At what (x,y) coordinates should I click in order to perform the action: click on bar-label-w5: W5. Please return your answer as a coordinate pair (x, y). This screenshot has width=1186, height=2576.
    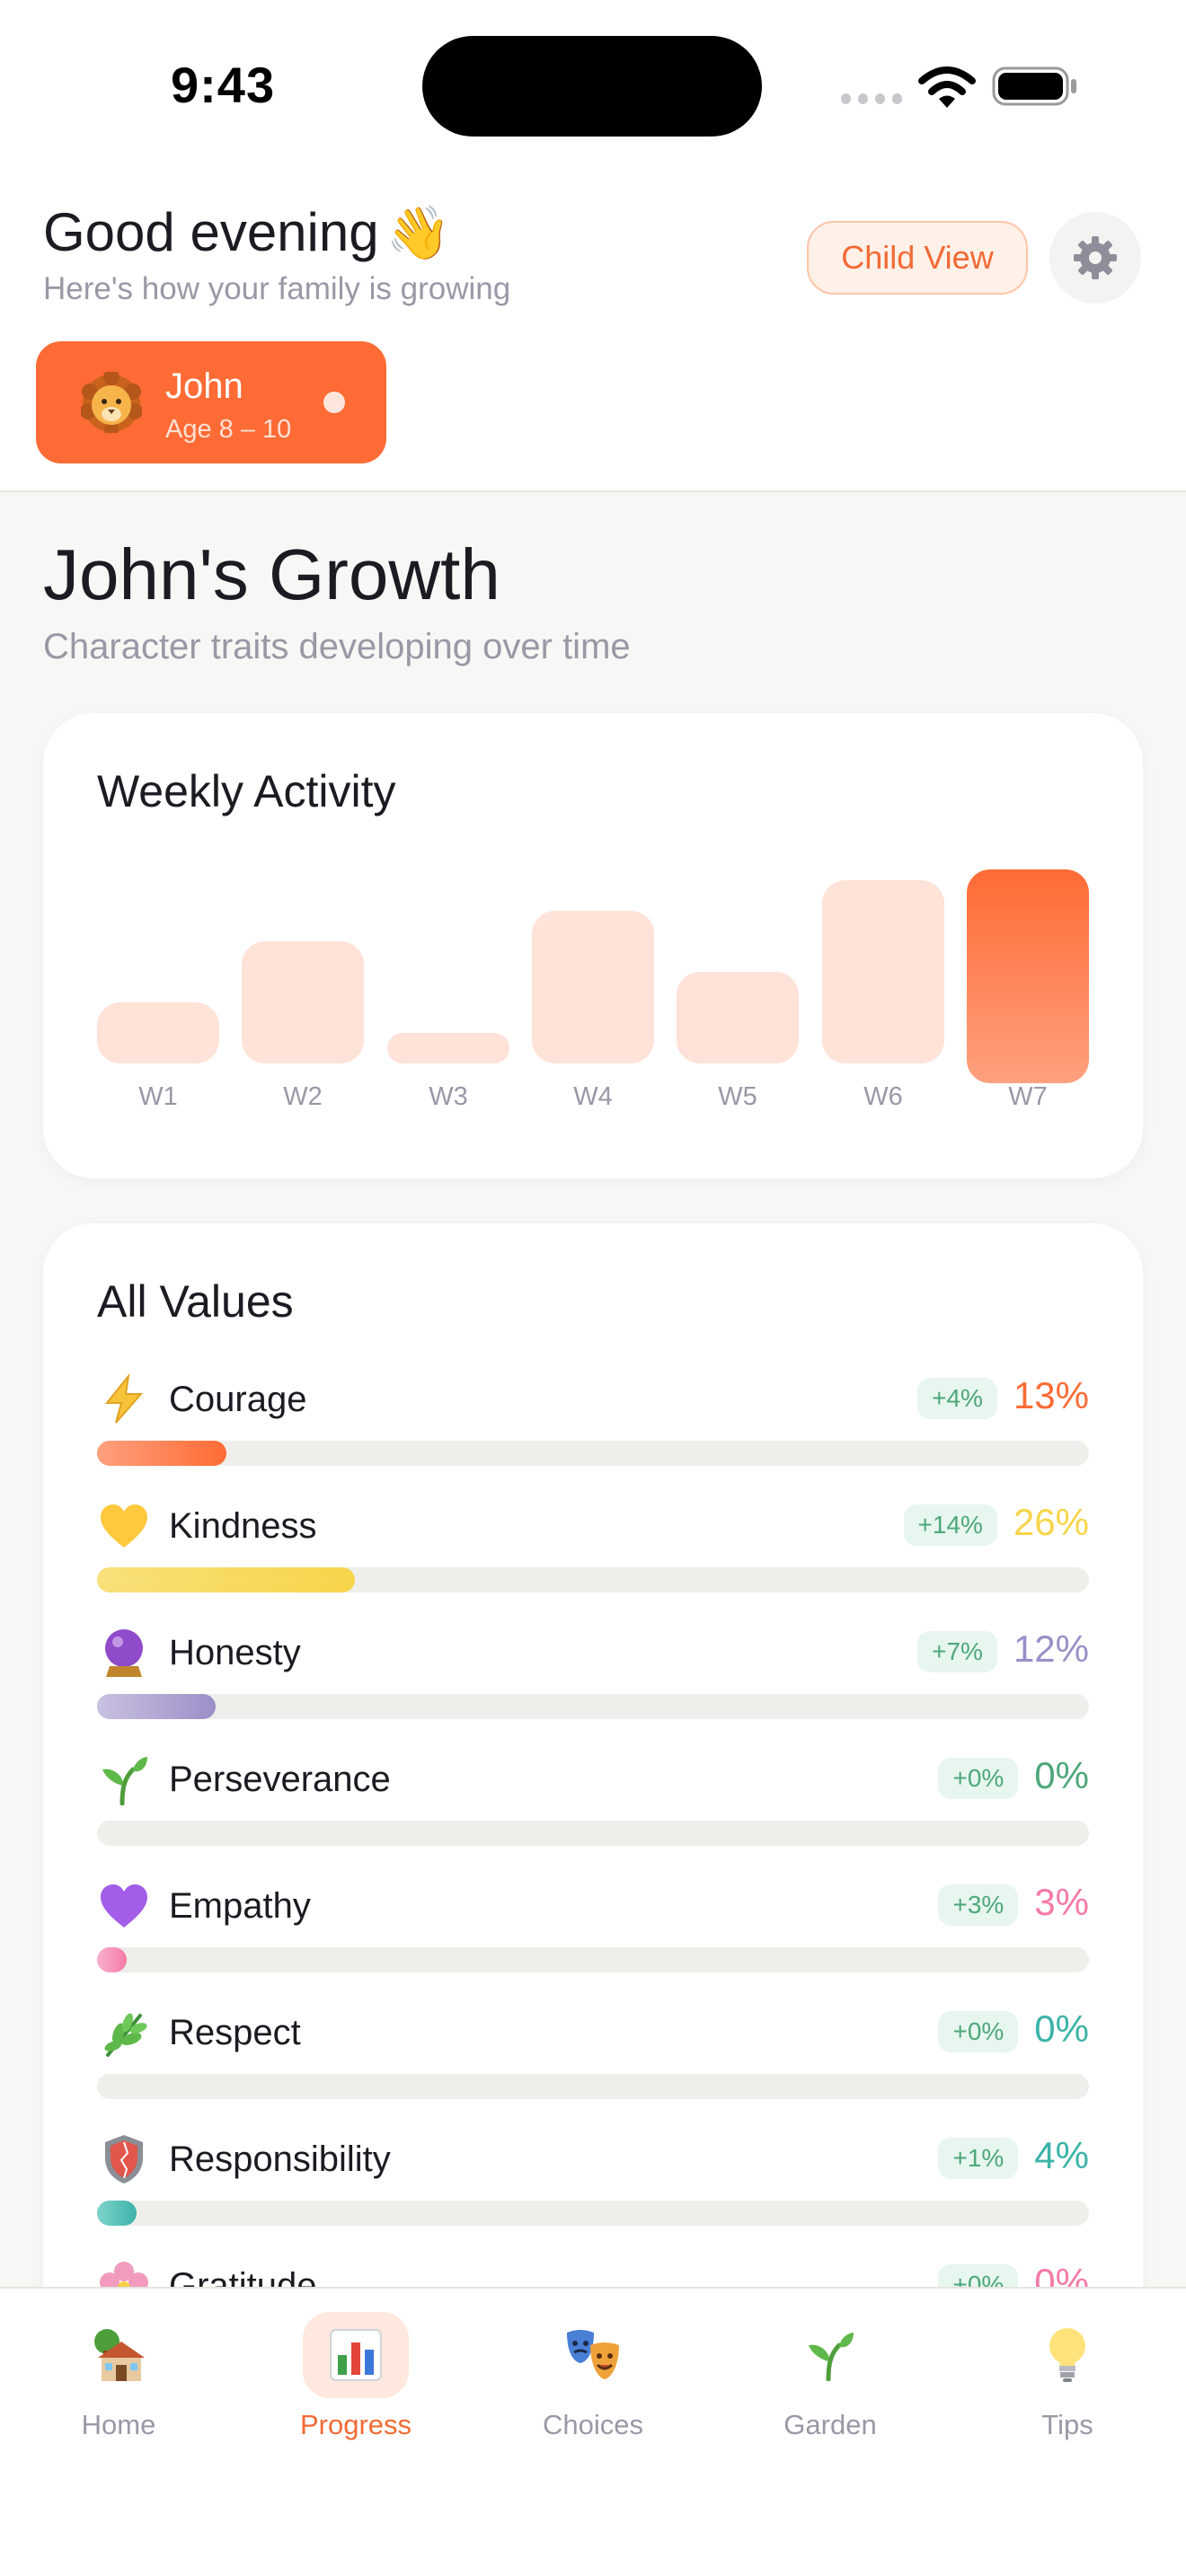
    Looking at the image, I should click on (737, 1096).